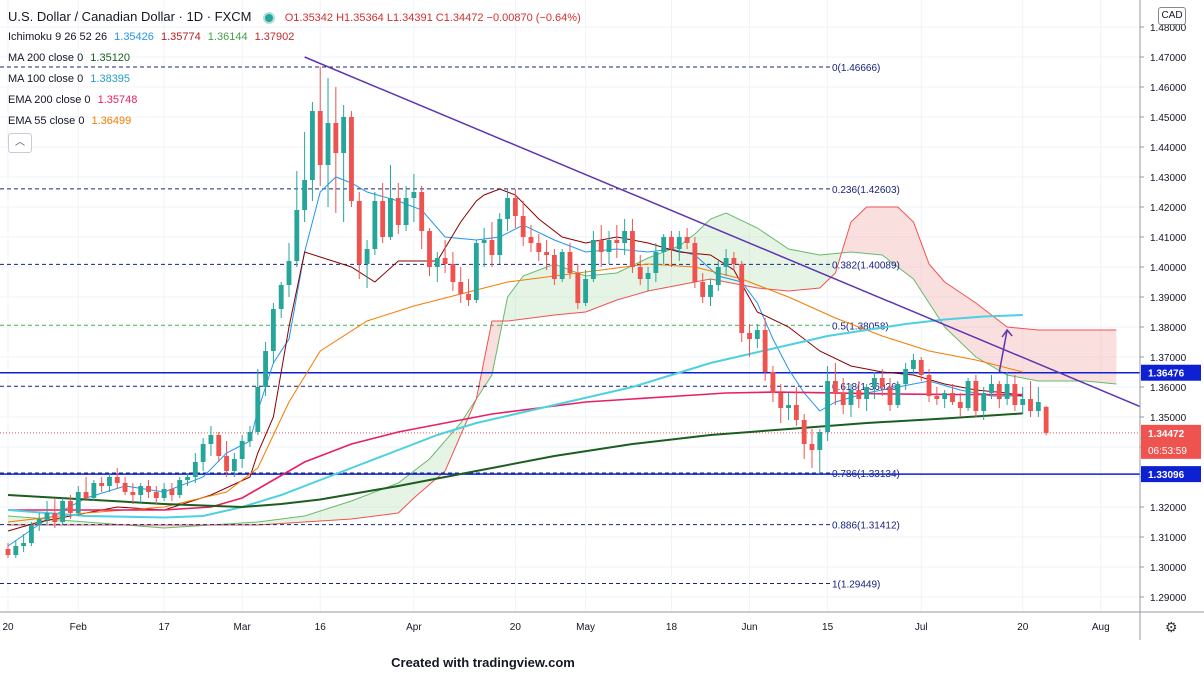  Describe the element at coordinates (49, 100) in the screenshot. I see `ema200-label: EMA 200 close 0` at that location.